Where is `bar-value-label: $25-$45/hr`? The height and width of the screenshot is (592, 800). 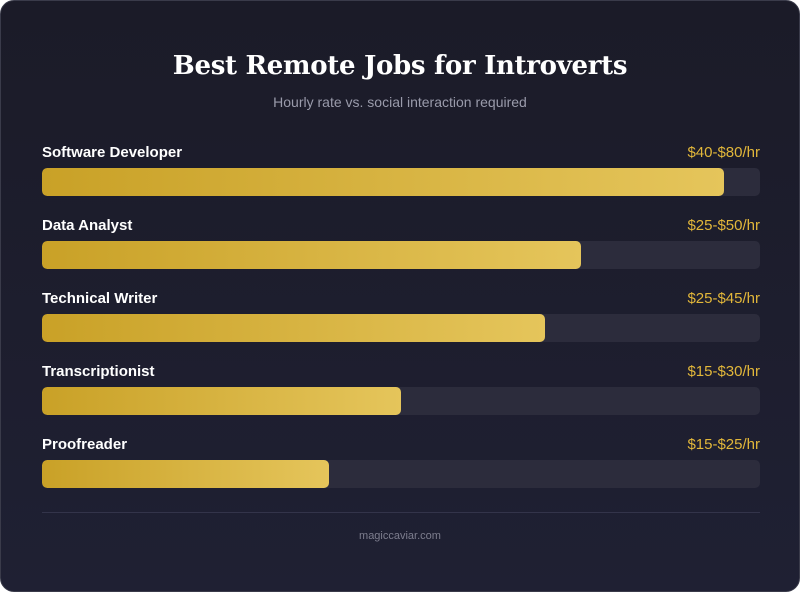
bar-value-label: $25-$45/hr is located at coordinates (723, 298).